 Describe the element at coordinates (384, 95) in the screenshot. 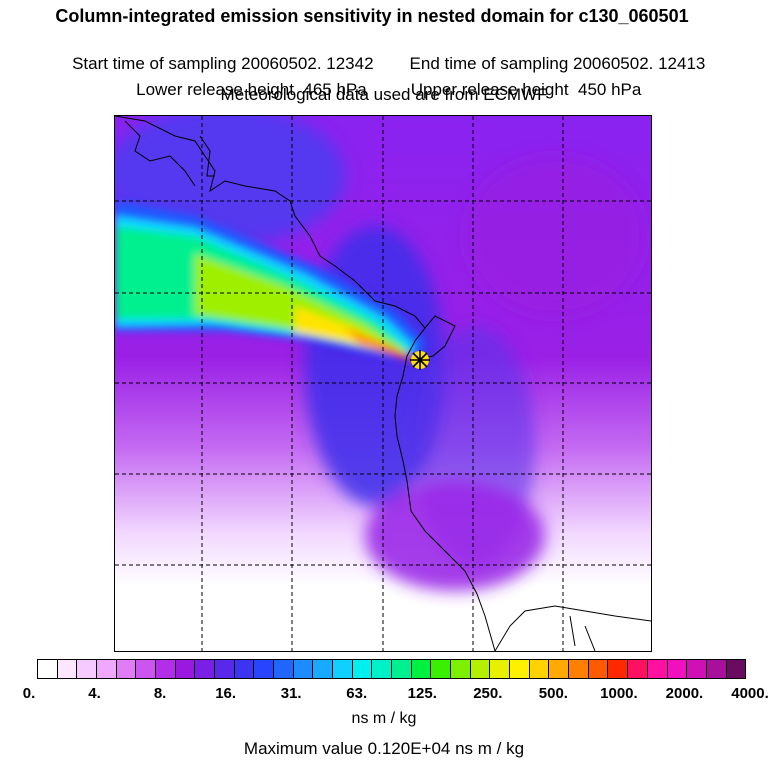

I see `met-data-label: Meteorological data used are from ECMWF` at that location.